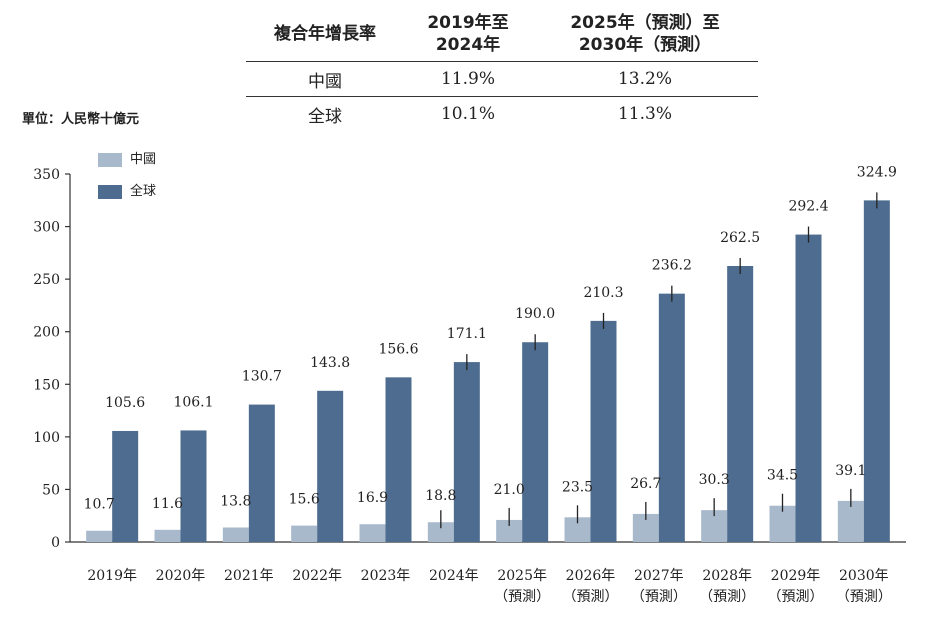 Image resolution: width=926 pixels, height=623 pixels. Describe the element at coordinates (330, 363) in the screenshot. I see `data-label-global: 143.8` at that location.